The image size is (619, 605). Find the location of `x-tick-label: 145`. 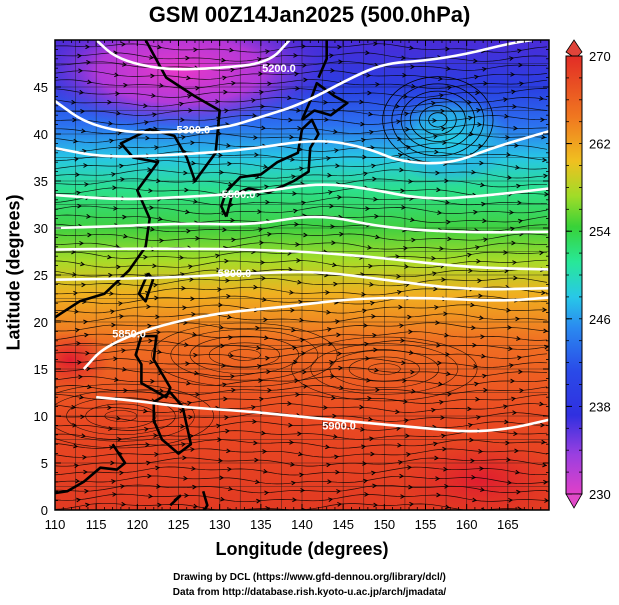

x-tick-label: 145 is located at coordinates (343, 524).